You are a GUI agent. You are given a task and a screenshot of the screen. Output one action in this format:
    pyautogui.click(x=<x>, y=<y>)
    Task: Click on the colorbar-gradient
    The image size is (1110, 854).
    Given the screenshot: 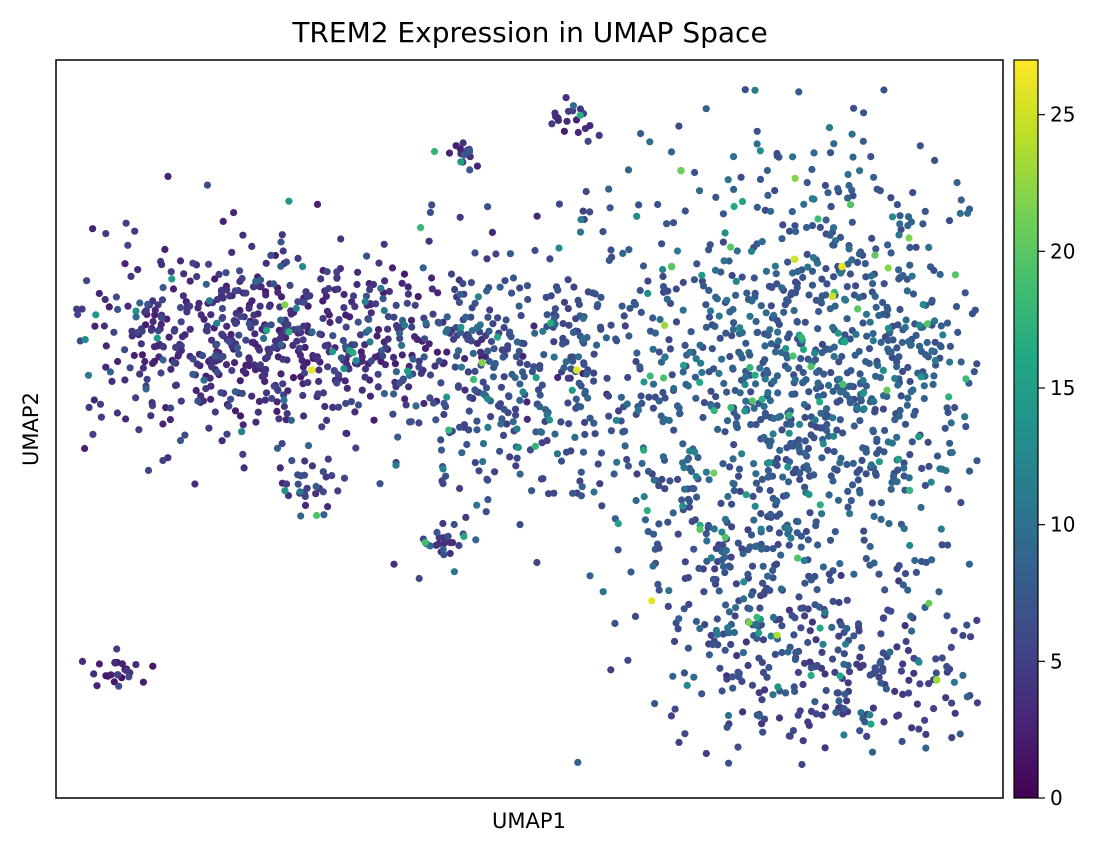 What is the action you would take?
    pyautogui.click(x=1026, y=429)
    